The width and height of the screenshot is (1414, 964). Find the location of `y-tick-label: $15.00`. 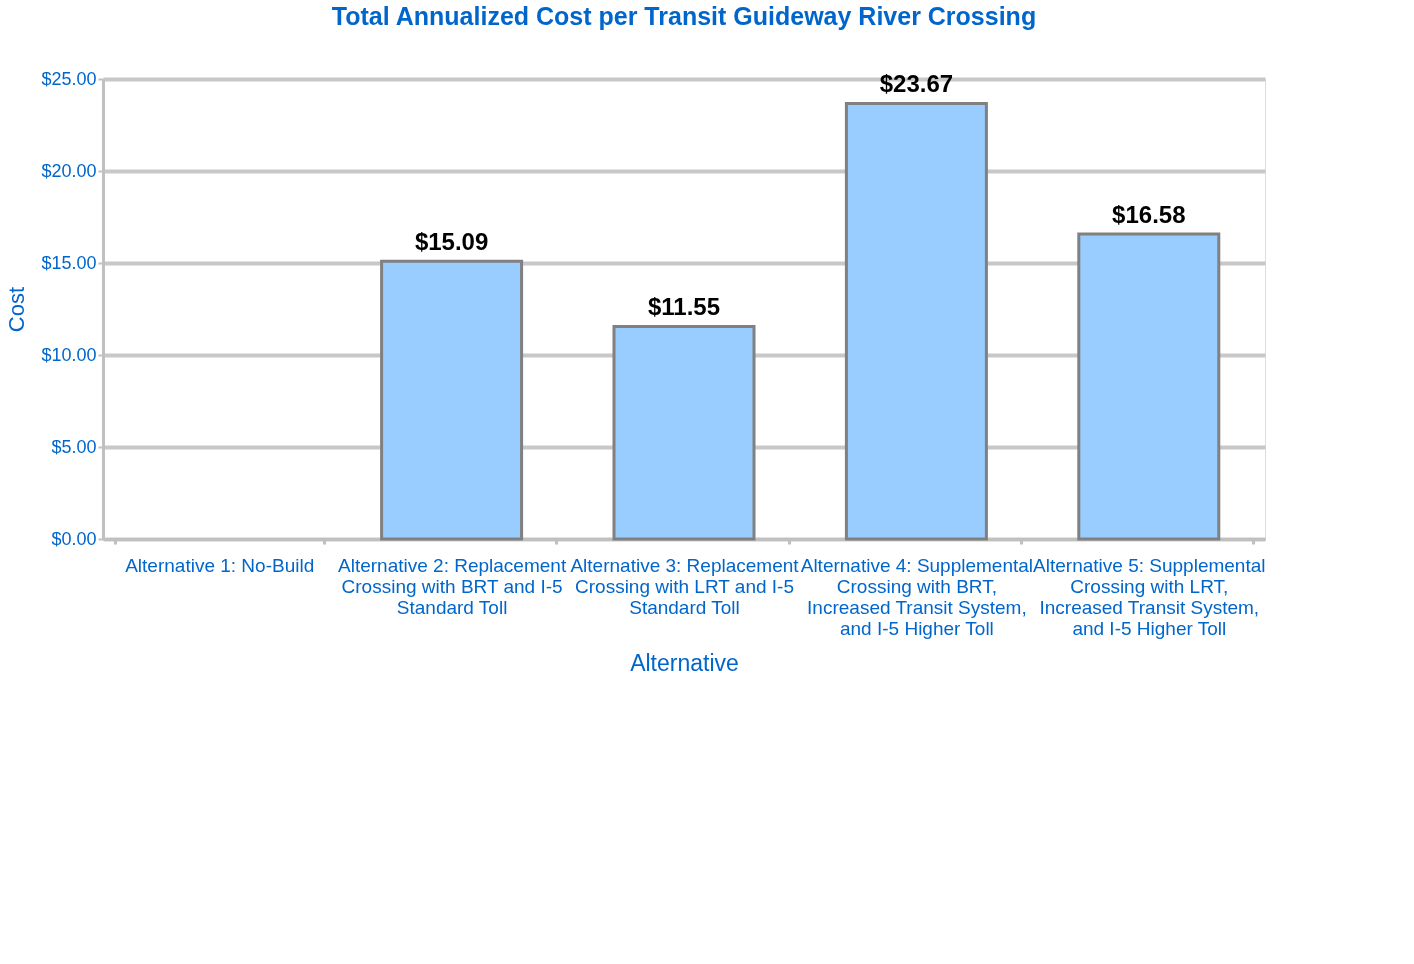

y-tick-label: $15.00 is located at coordinates (69, 262).